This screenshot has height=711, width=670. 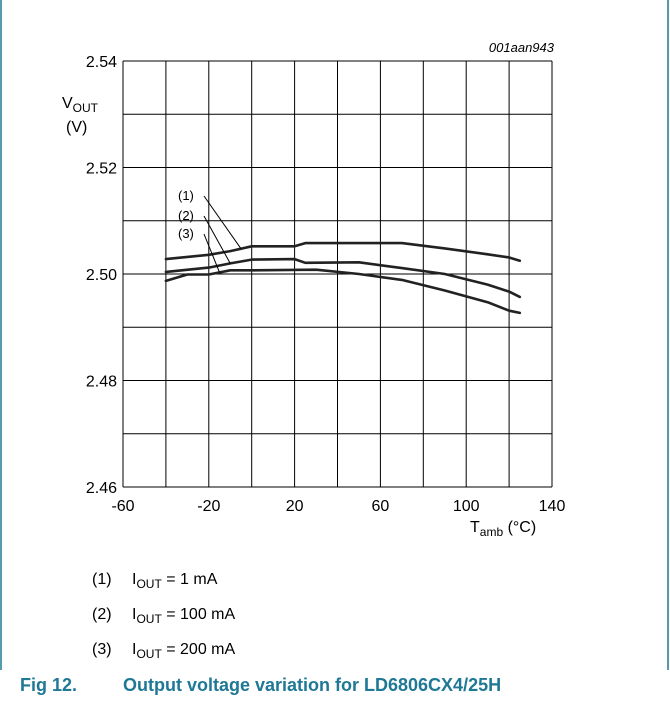 I want to click on legend-number: (3), so click(x=102, y=649).